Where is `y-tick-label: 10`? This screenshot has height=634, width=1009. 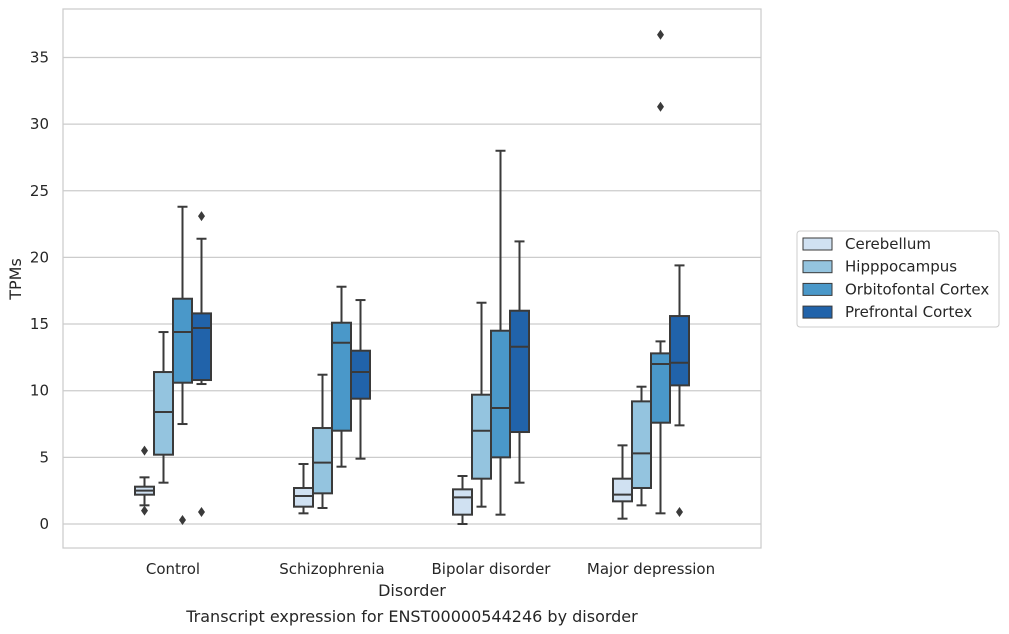 y-tick-label: 10 is located at coordinates (39, 391).